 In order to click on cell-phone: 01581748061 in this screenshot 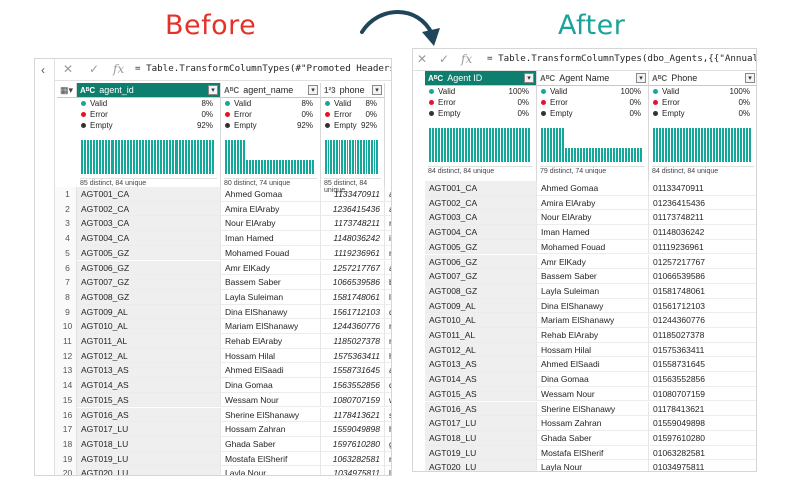, I will do `click(702, 291)`.